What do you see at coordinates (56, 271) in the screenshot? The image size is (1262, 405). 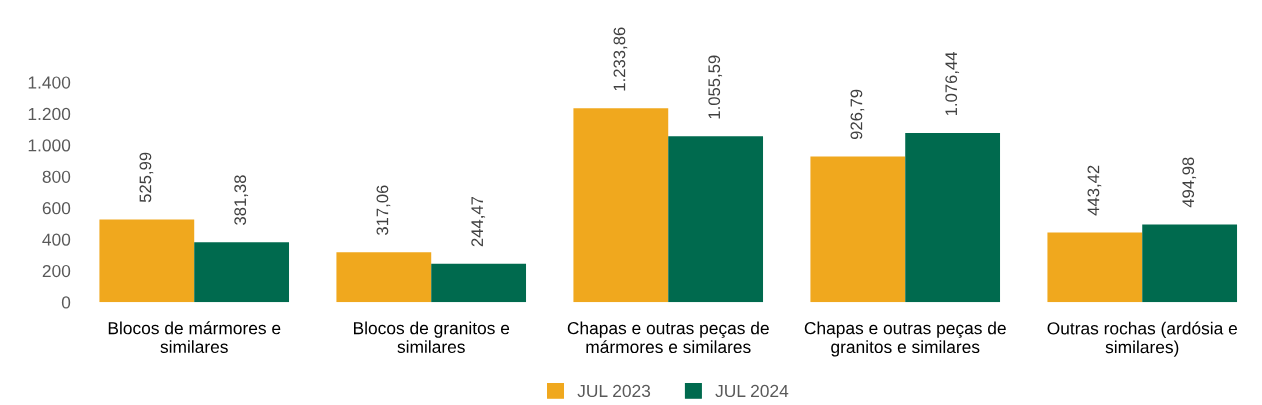 I see `y-tick-label: 200` at bounding box center [56, 271].